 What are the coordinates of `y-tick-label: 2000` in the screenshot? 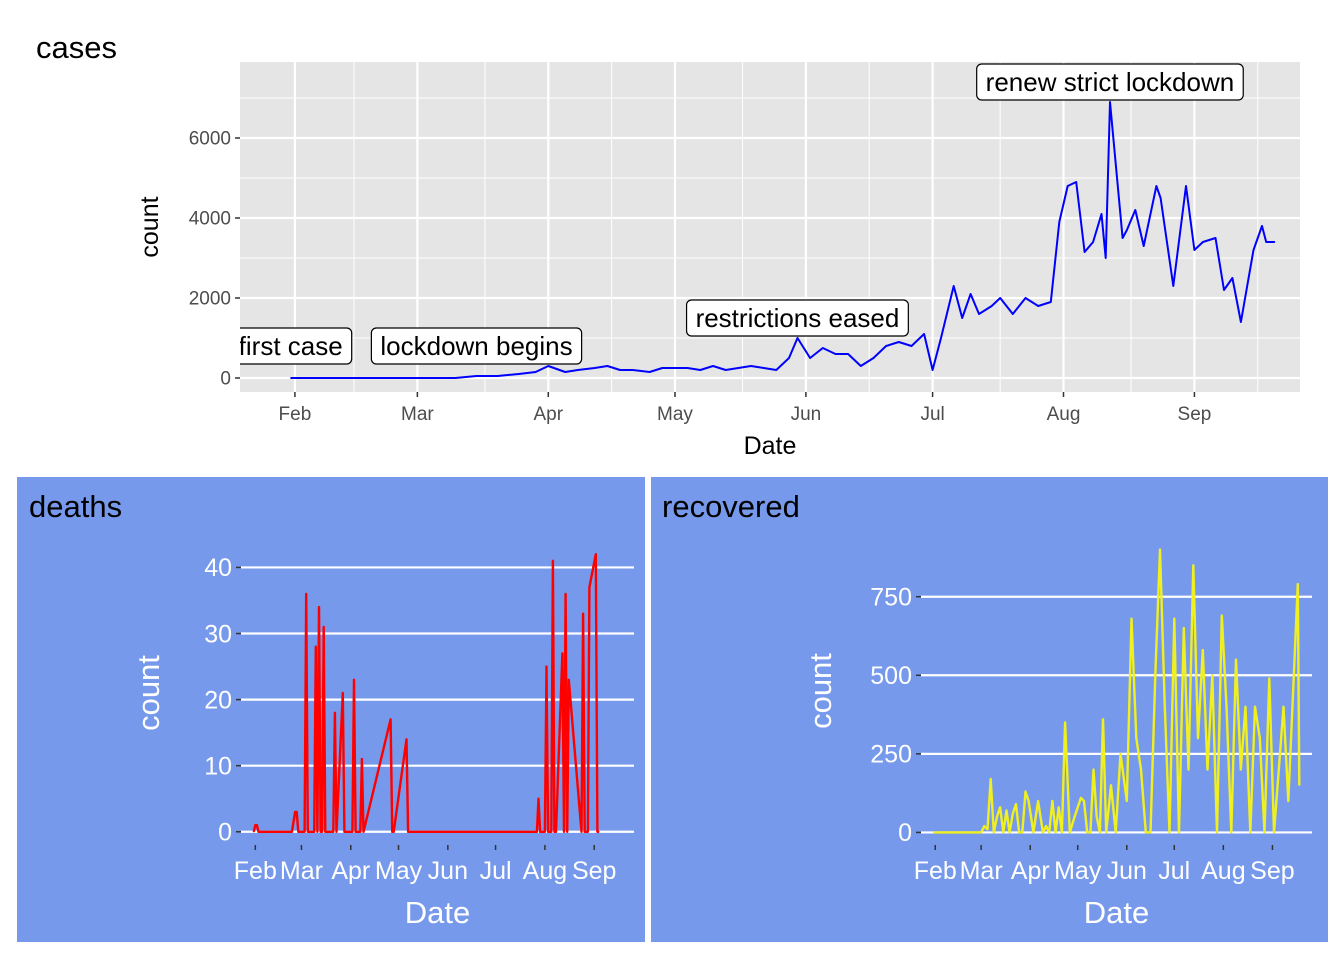 It's located at (210, 299).